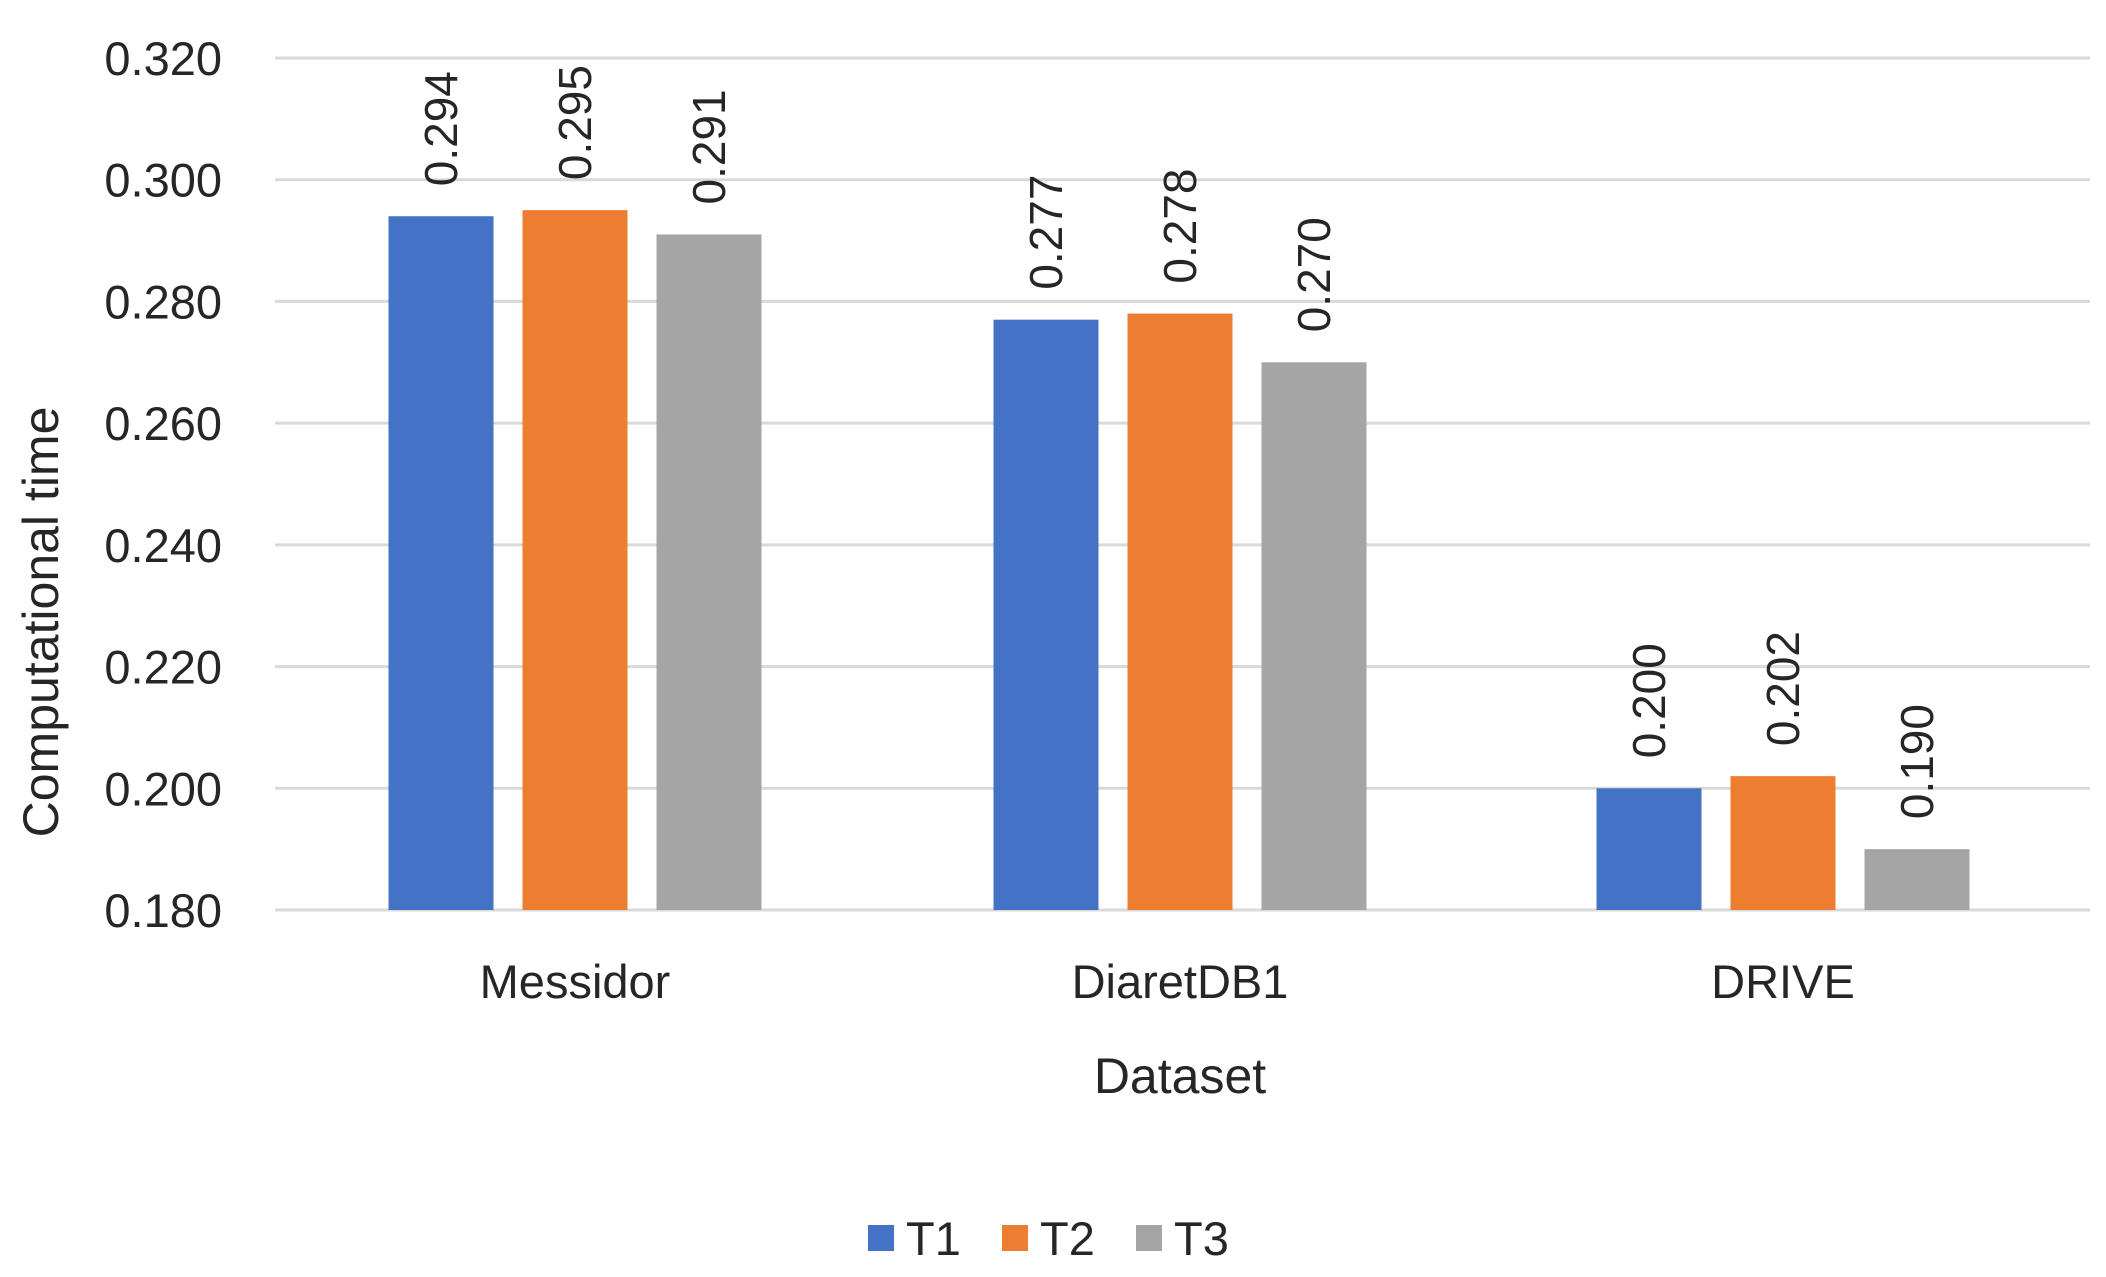 The height and width of the screenshot is (1277, 2106). I want to click on x-category-label: Messidor, so click(575, 981).